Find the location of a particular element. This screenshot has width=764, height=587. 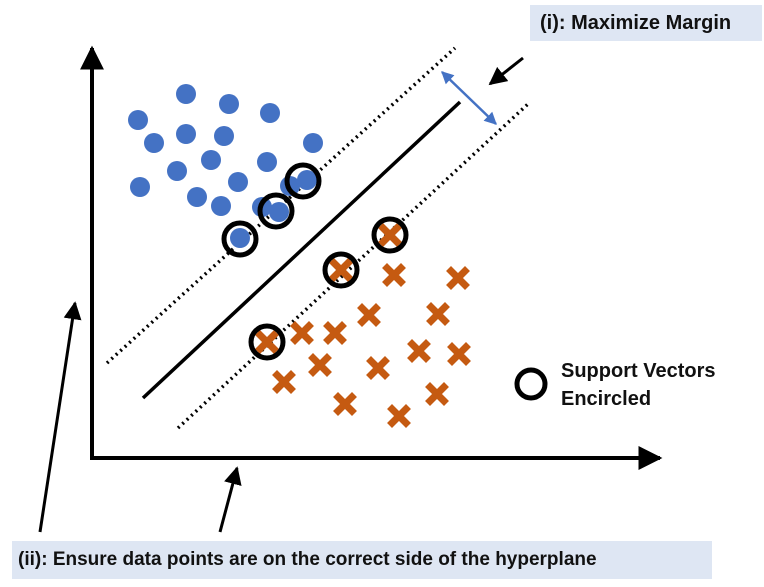

legend-support-vectors: Support Vectors Encircled is located at coordinates (638, 385).